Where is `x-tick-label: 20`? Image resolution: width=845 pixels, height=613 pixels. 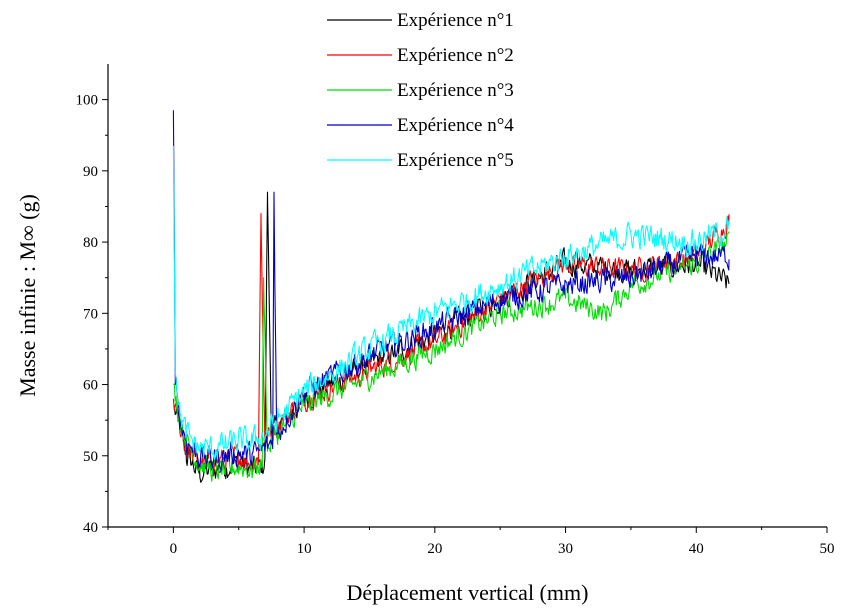 x-tick-label: 20 is located at coordinates (434, 549).